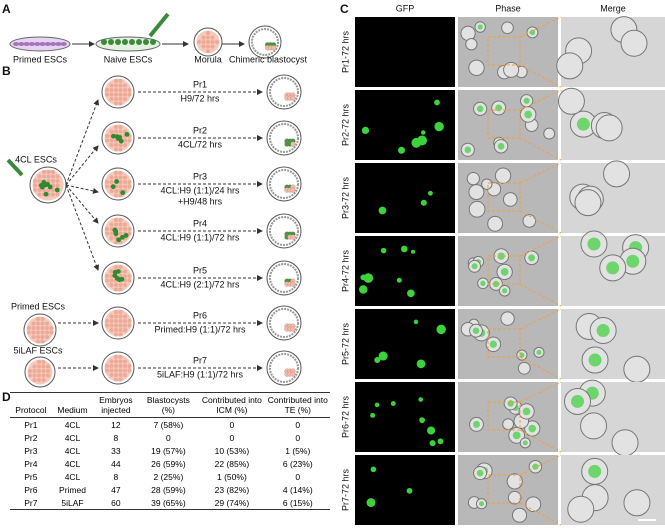 The height and width of the screenshot is (530, 665). I want to click on zoom-line, so click(540, 392).